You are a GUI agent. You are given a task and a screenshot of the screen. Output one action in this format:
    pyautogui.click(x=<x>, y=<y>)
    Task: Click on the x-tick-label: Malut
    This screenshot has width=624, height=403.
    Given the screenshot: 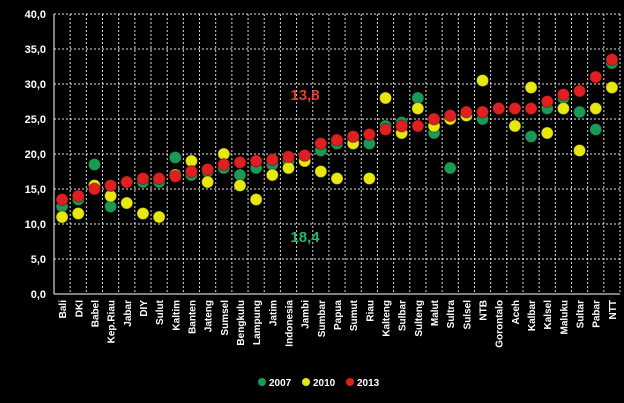 What is the action you would take?
    pyautogui.click(x=435, y=312)
    